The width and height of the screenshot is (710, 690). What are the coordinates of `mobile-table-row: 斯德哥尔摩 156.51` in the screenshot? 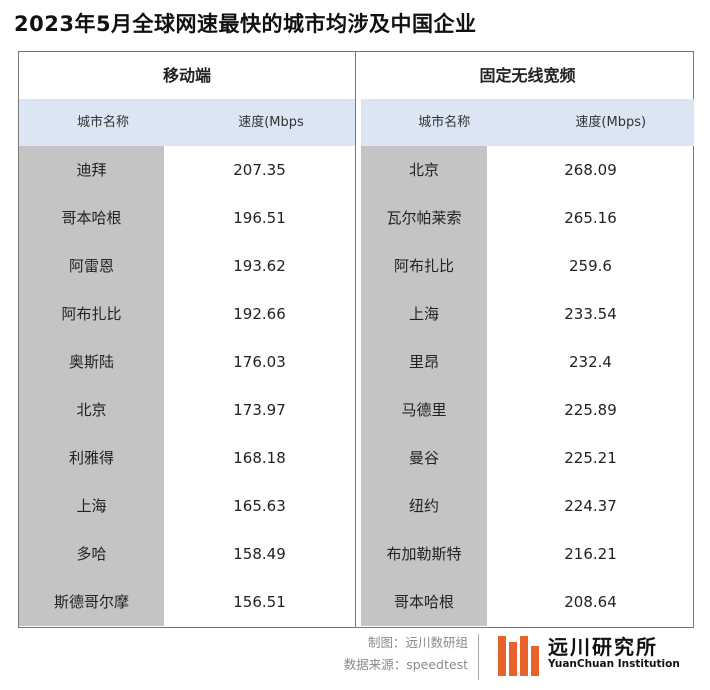 It's located at (187, 602).